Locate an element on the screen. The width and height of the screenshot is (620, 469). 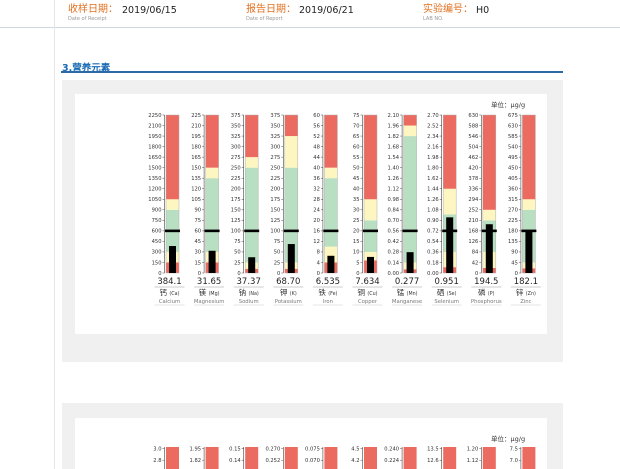
gauge-column-2-8: 1.20 1.12 is located at coordinates (481, 458).